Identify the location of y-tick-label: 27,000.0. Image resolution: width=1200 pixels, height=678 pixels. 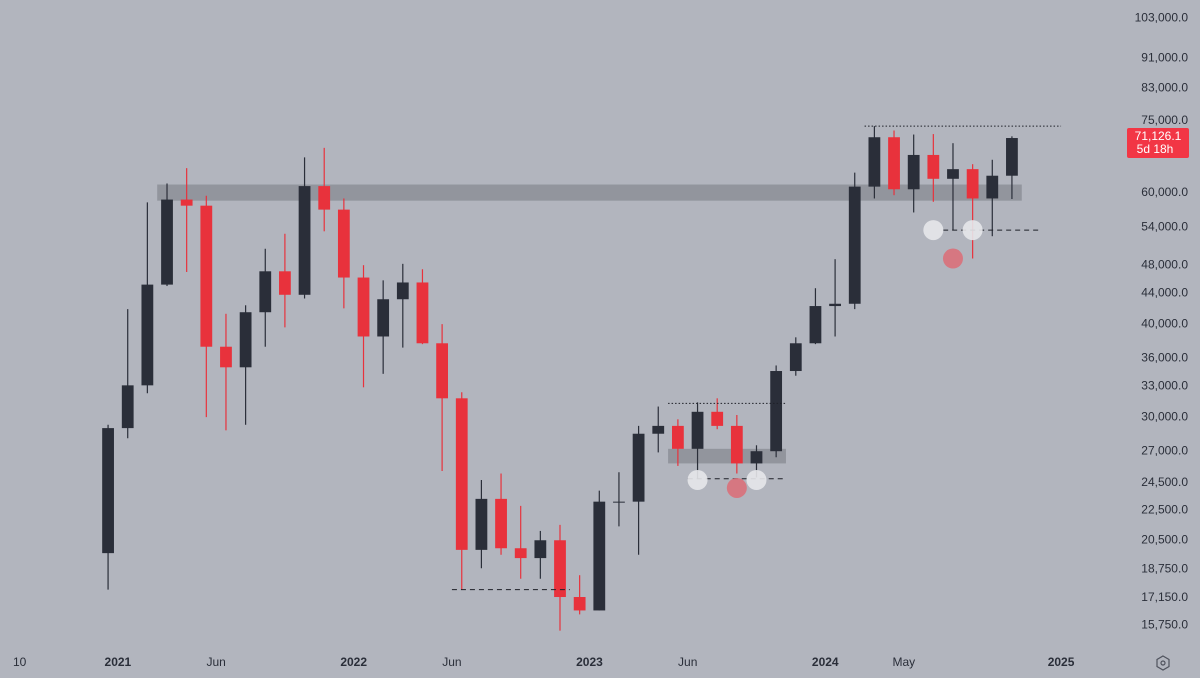
(1164, 450).